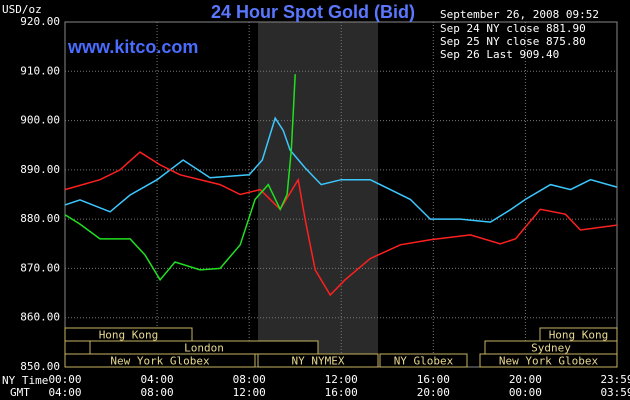  Describe the element at coordinates (513, 41) in the screenshot. I see `legend-entry: Sep 25 NY close 875.80` at that location.